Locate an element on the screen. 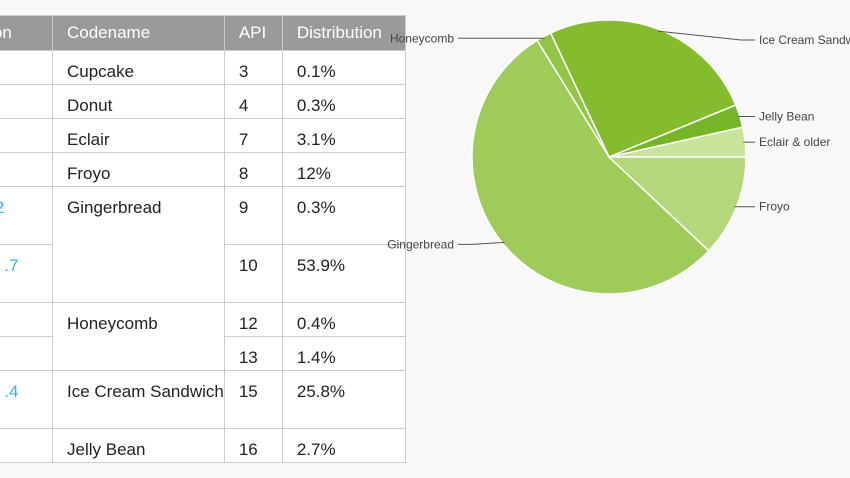  api-cell: 15 is located at coordinates (253, 399).